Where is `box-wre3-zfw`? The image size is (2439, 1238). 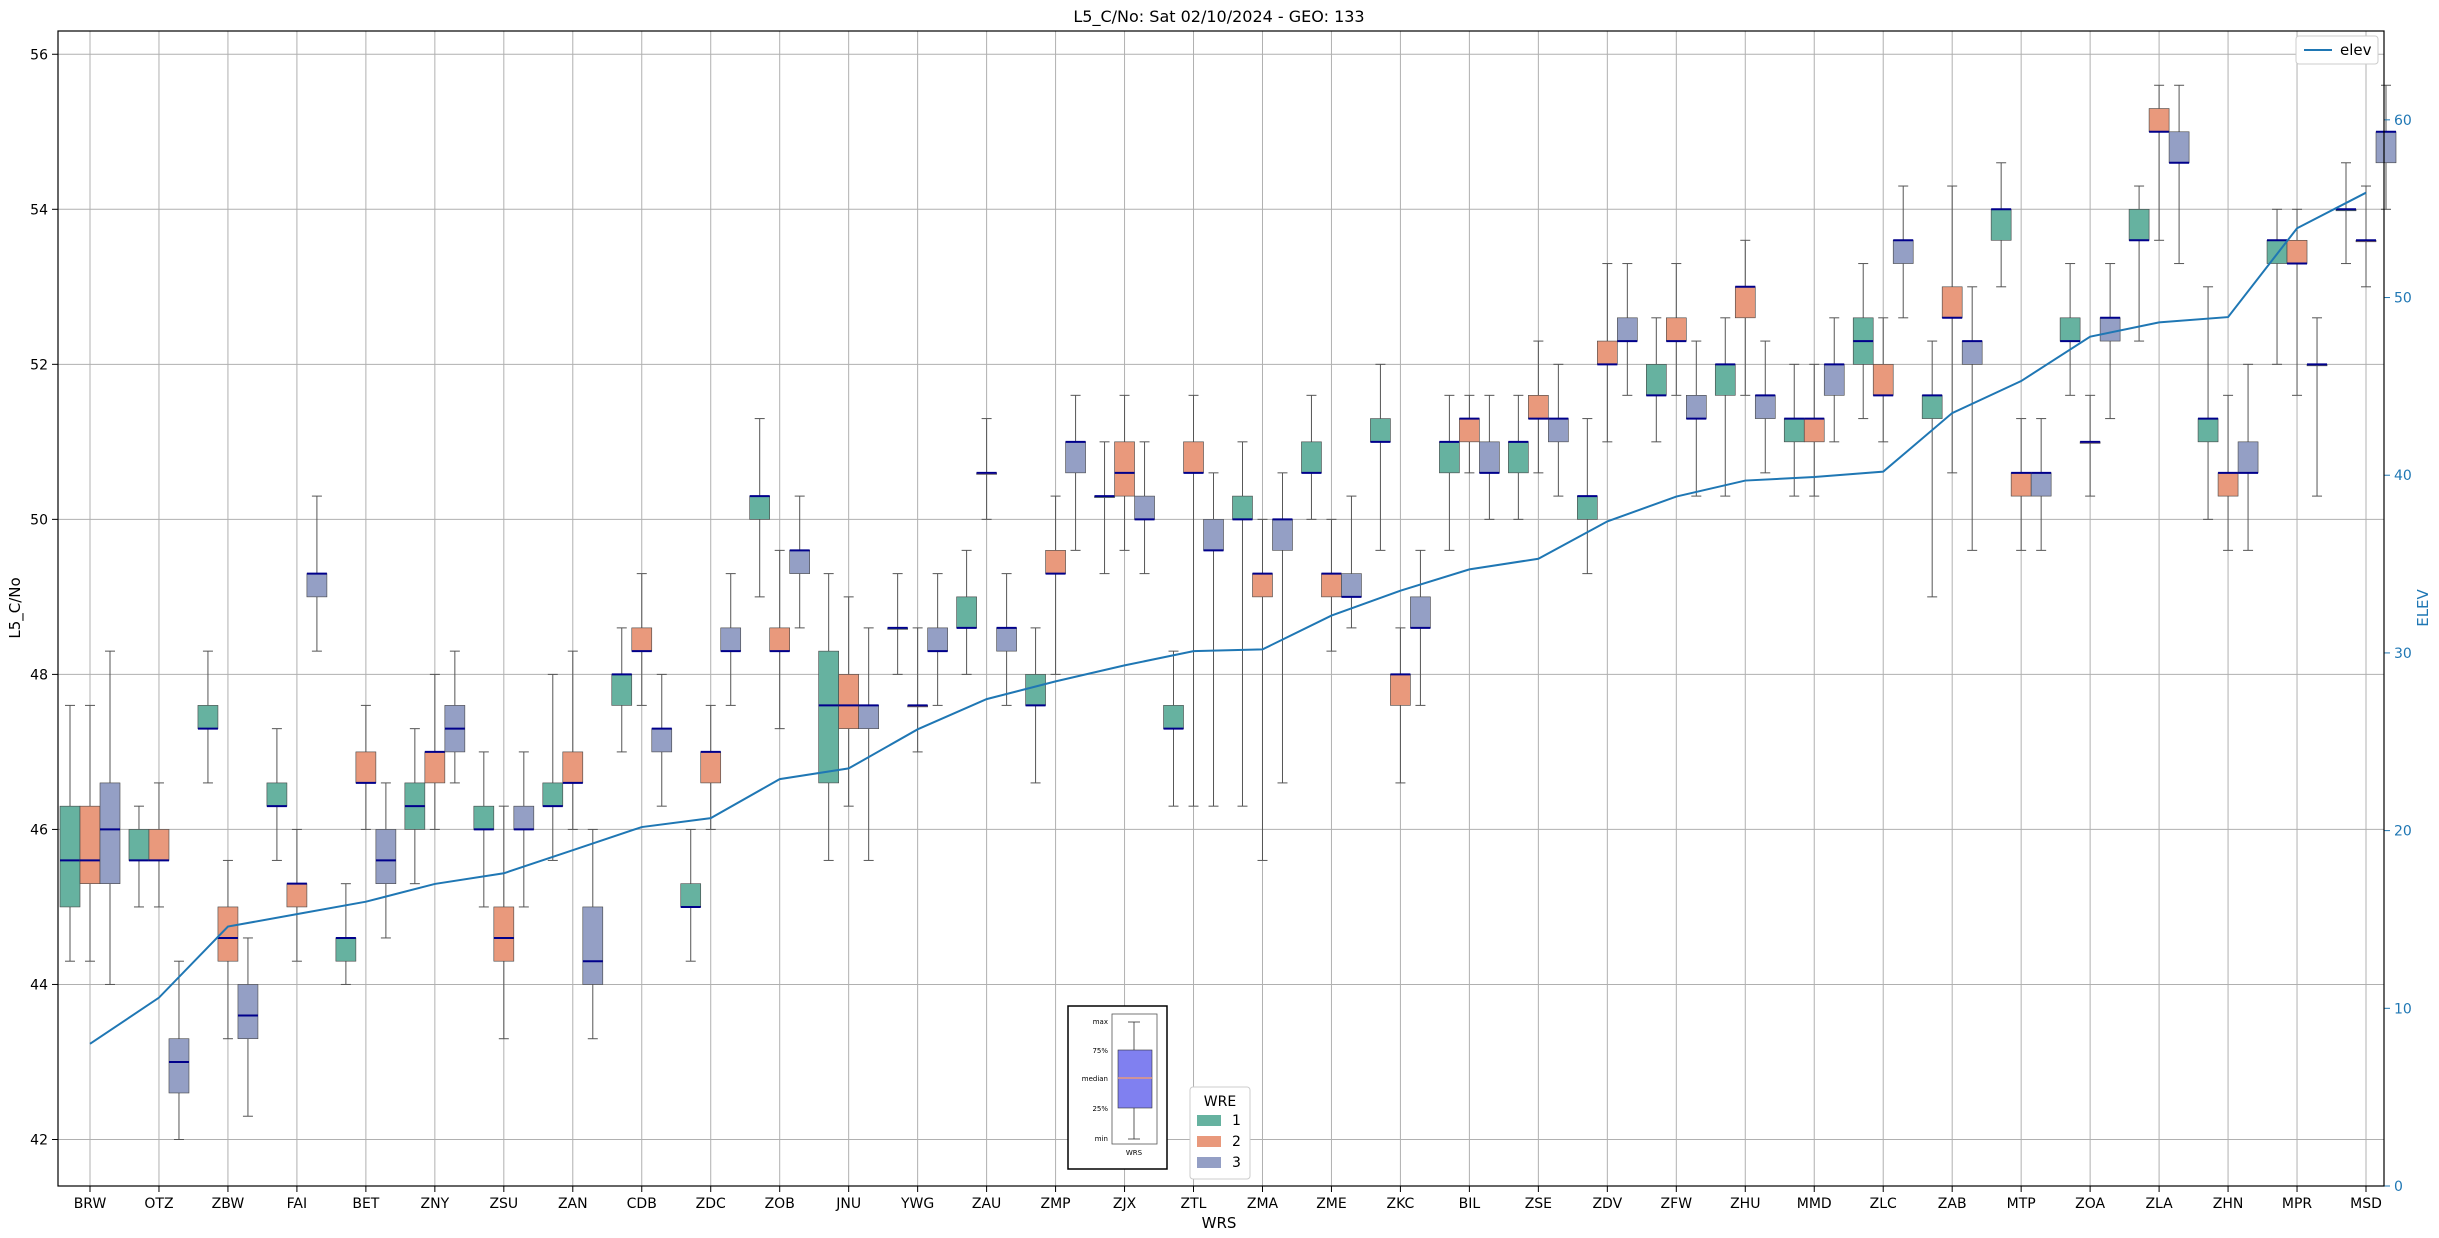
box-wre3-zfw is located at coordinates (1696, 418).